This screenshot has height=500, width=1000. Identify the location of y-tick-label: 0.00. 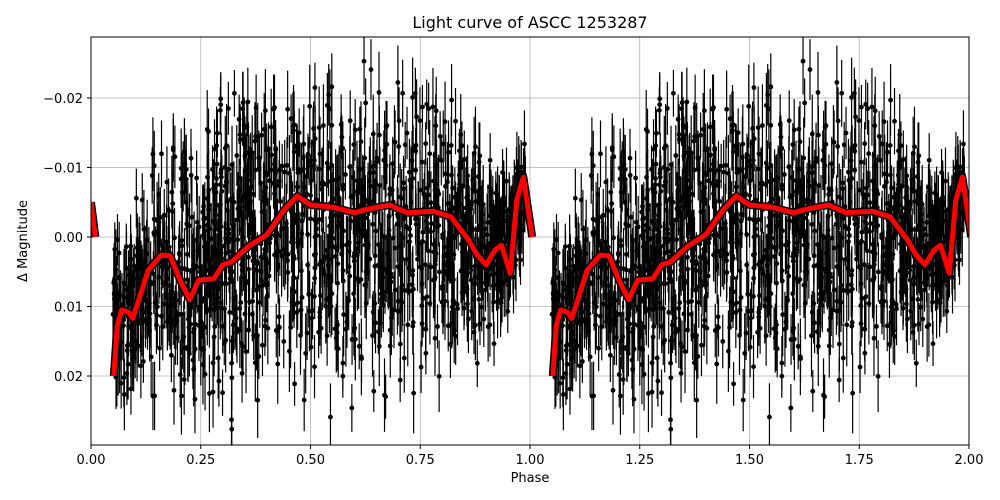
(68, 238).